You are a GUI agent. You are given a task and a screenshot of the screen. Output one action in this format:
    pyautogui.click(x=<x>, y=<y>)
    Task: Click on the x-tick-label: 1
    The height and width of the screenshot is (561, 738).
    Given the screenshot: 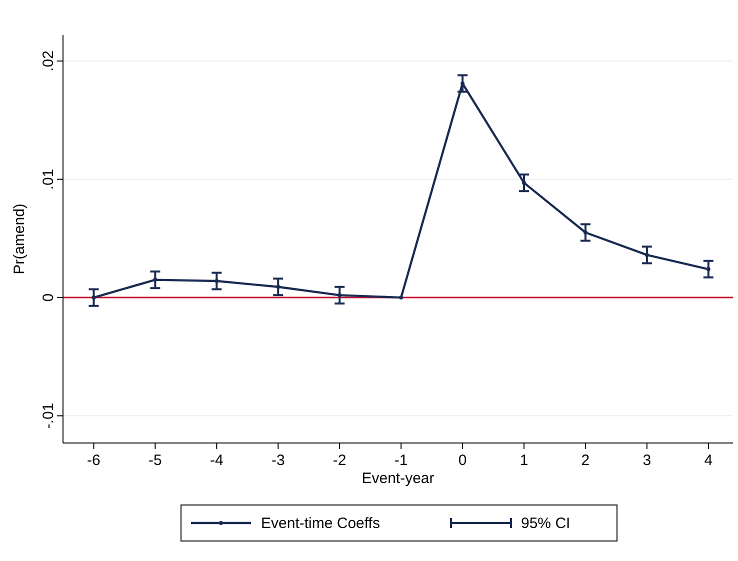 What is the action you would take?
    pyautogui.click(x=524, y=460)
    